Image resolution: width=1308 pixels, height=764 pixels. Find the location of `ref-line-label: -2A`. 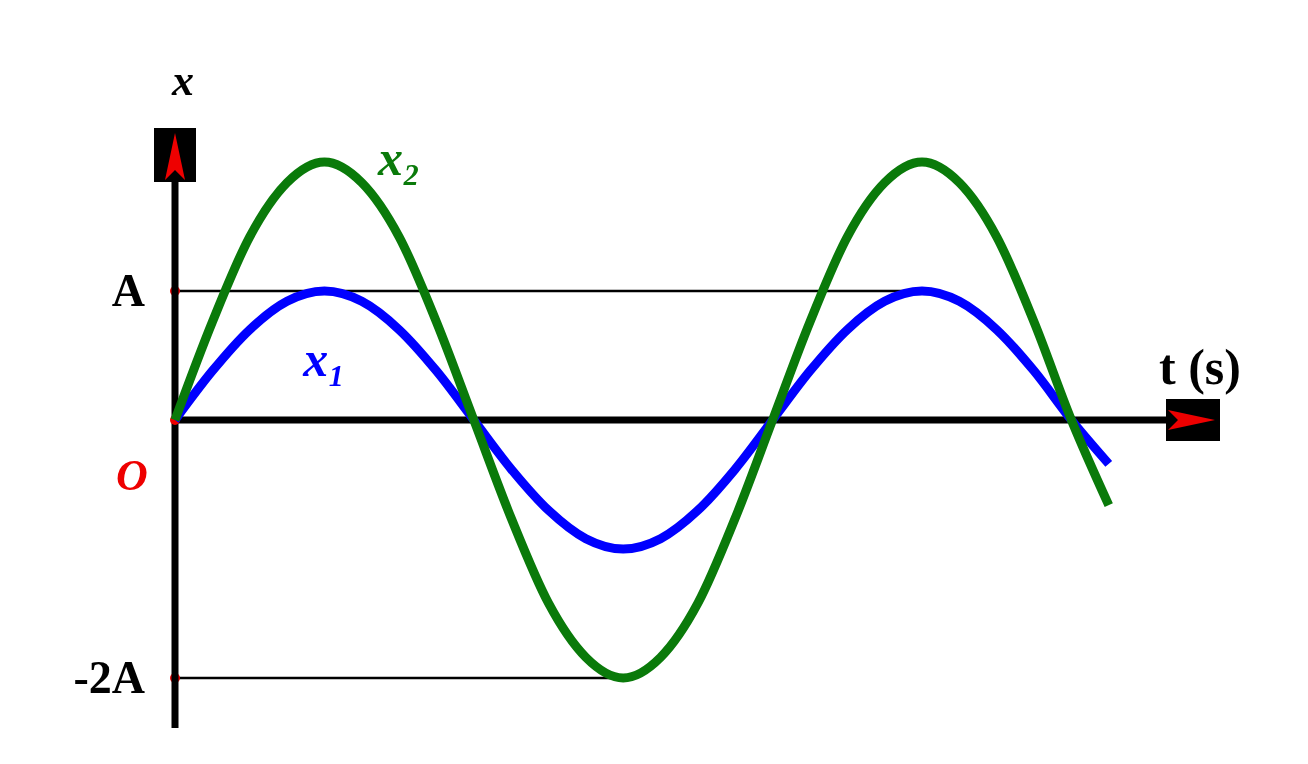

ref-line-label: -2A is located at coordinates (109, 677).